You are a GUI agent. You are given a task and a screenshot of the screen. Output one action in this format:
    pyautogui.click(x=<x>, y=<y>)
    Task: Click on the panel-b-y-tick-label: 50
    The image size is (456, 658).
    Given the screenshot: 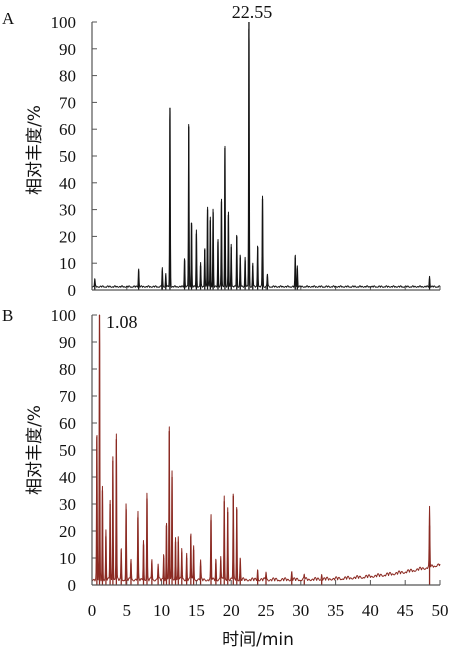 What is the action you would take?
    pyautogui.click(x=67, y=450)
    